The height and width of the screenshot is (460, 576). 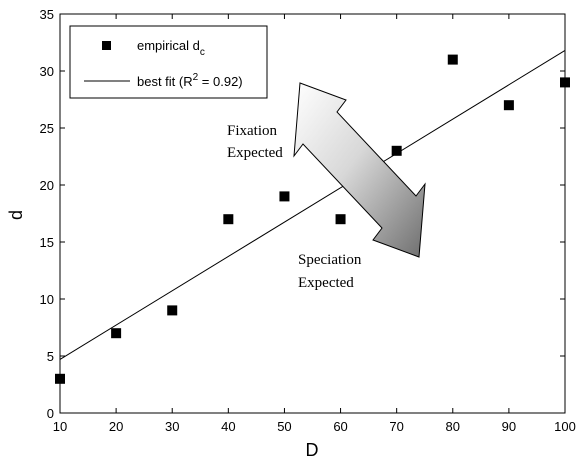 I want to click on legend-box, so click(x=168, y=62).